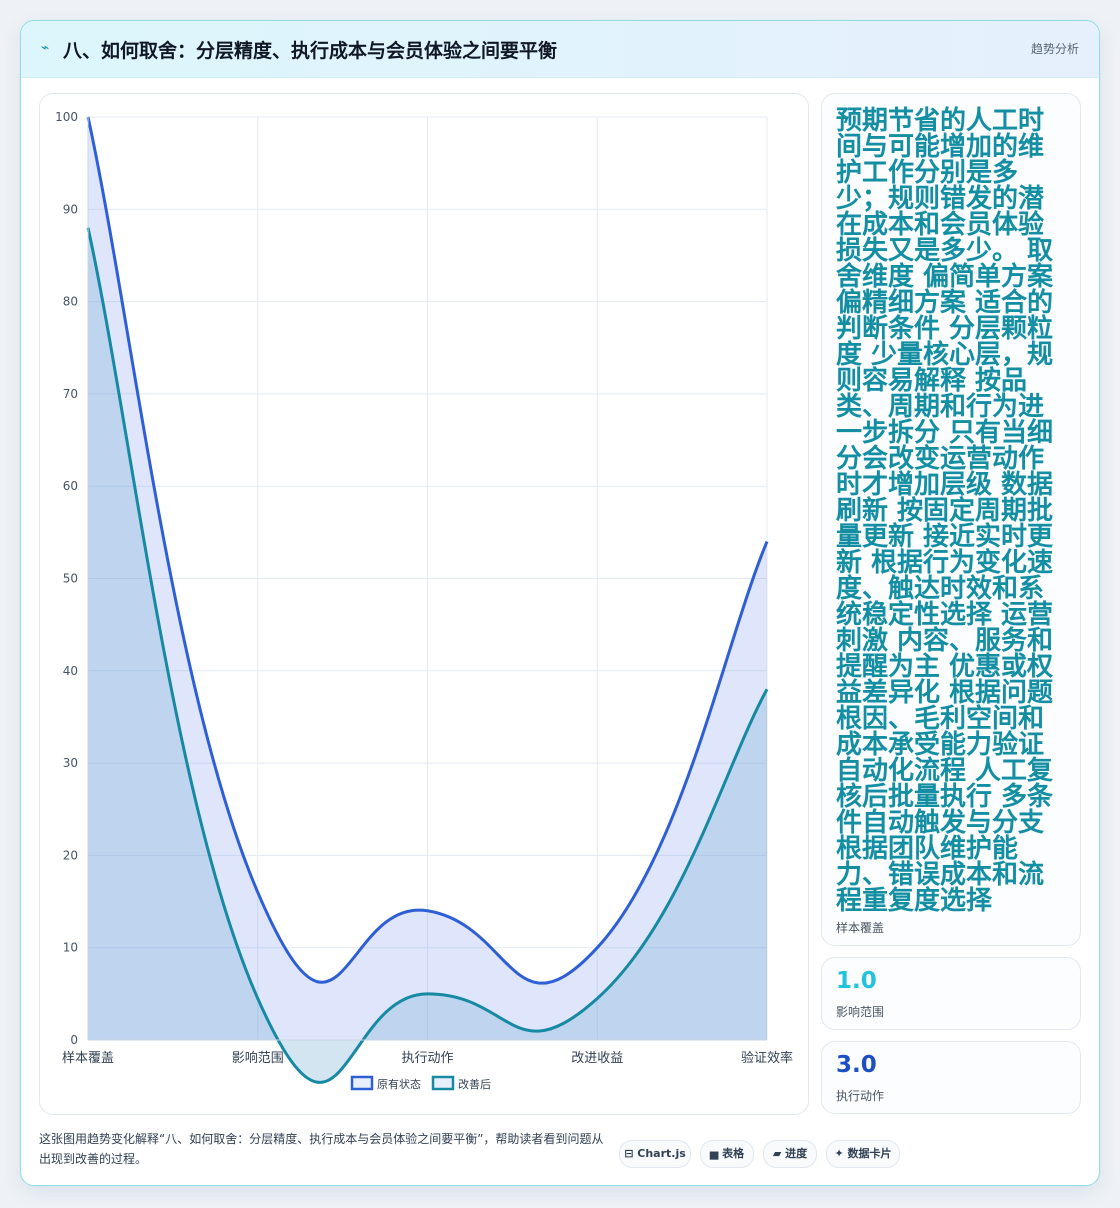 Image resolution: width=1120 pixels, height=1208 pixels. I want to click on x-tick-label: 执行动作, so click(427, 1058).